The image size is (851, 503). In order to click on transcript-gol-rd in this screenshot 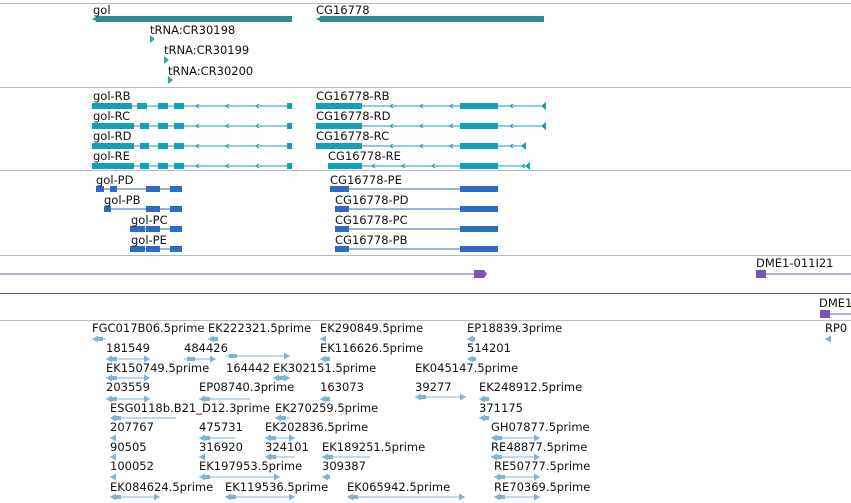, I will do `click(192, 146)`.